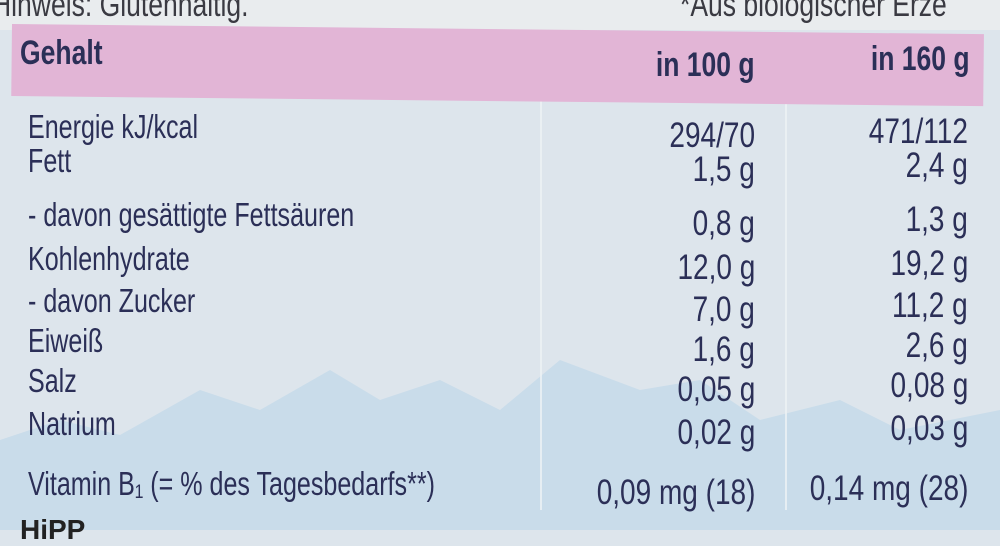 The height and width of the screenshot is (546, 1000). What do you see at coordinates (124, 12) in the screenshot?
I see `gluten-note: Hinweis: Glutenhaltig.` at bounding box center [124, 12].